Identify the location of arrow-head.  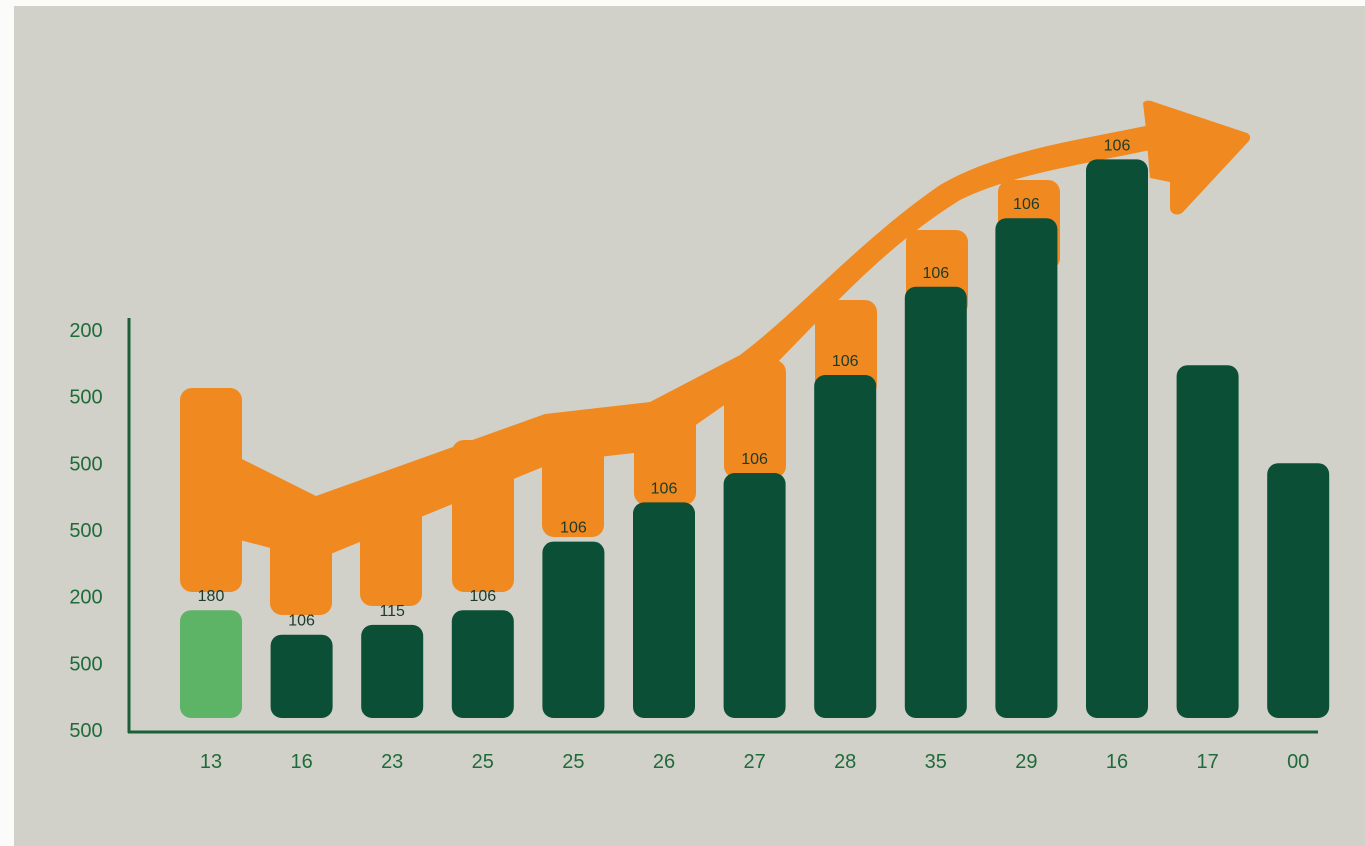
(1197, 157).